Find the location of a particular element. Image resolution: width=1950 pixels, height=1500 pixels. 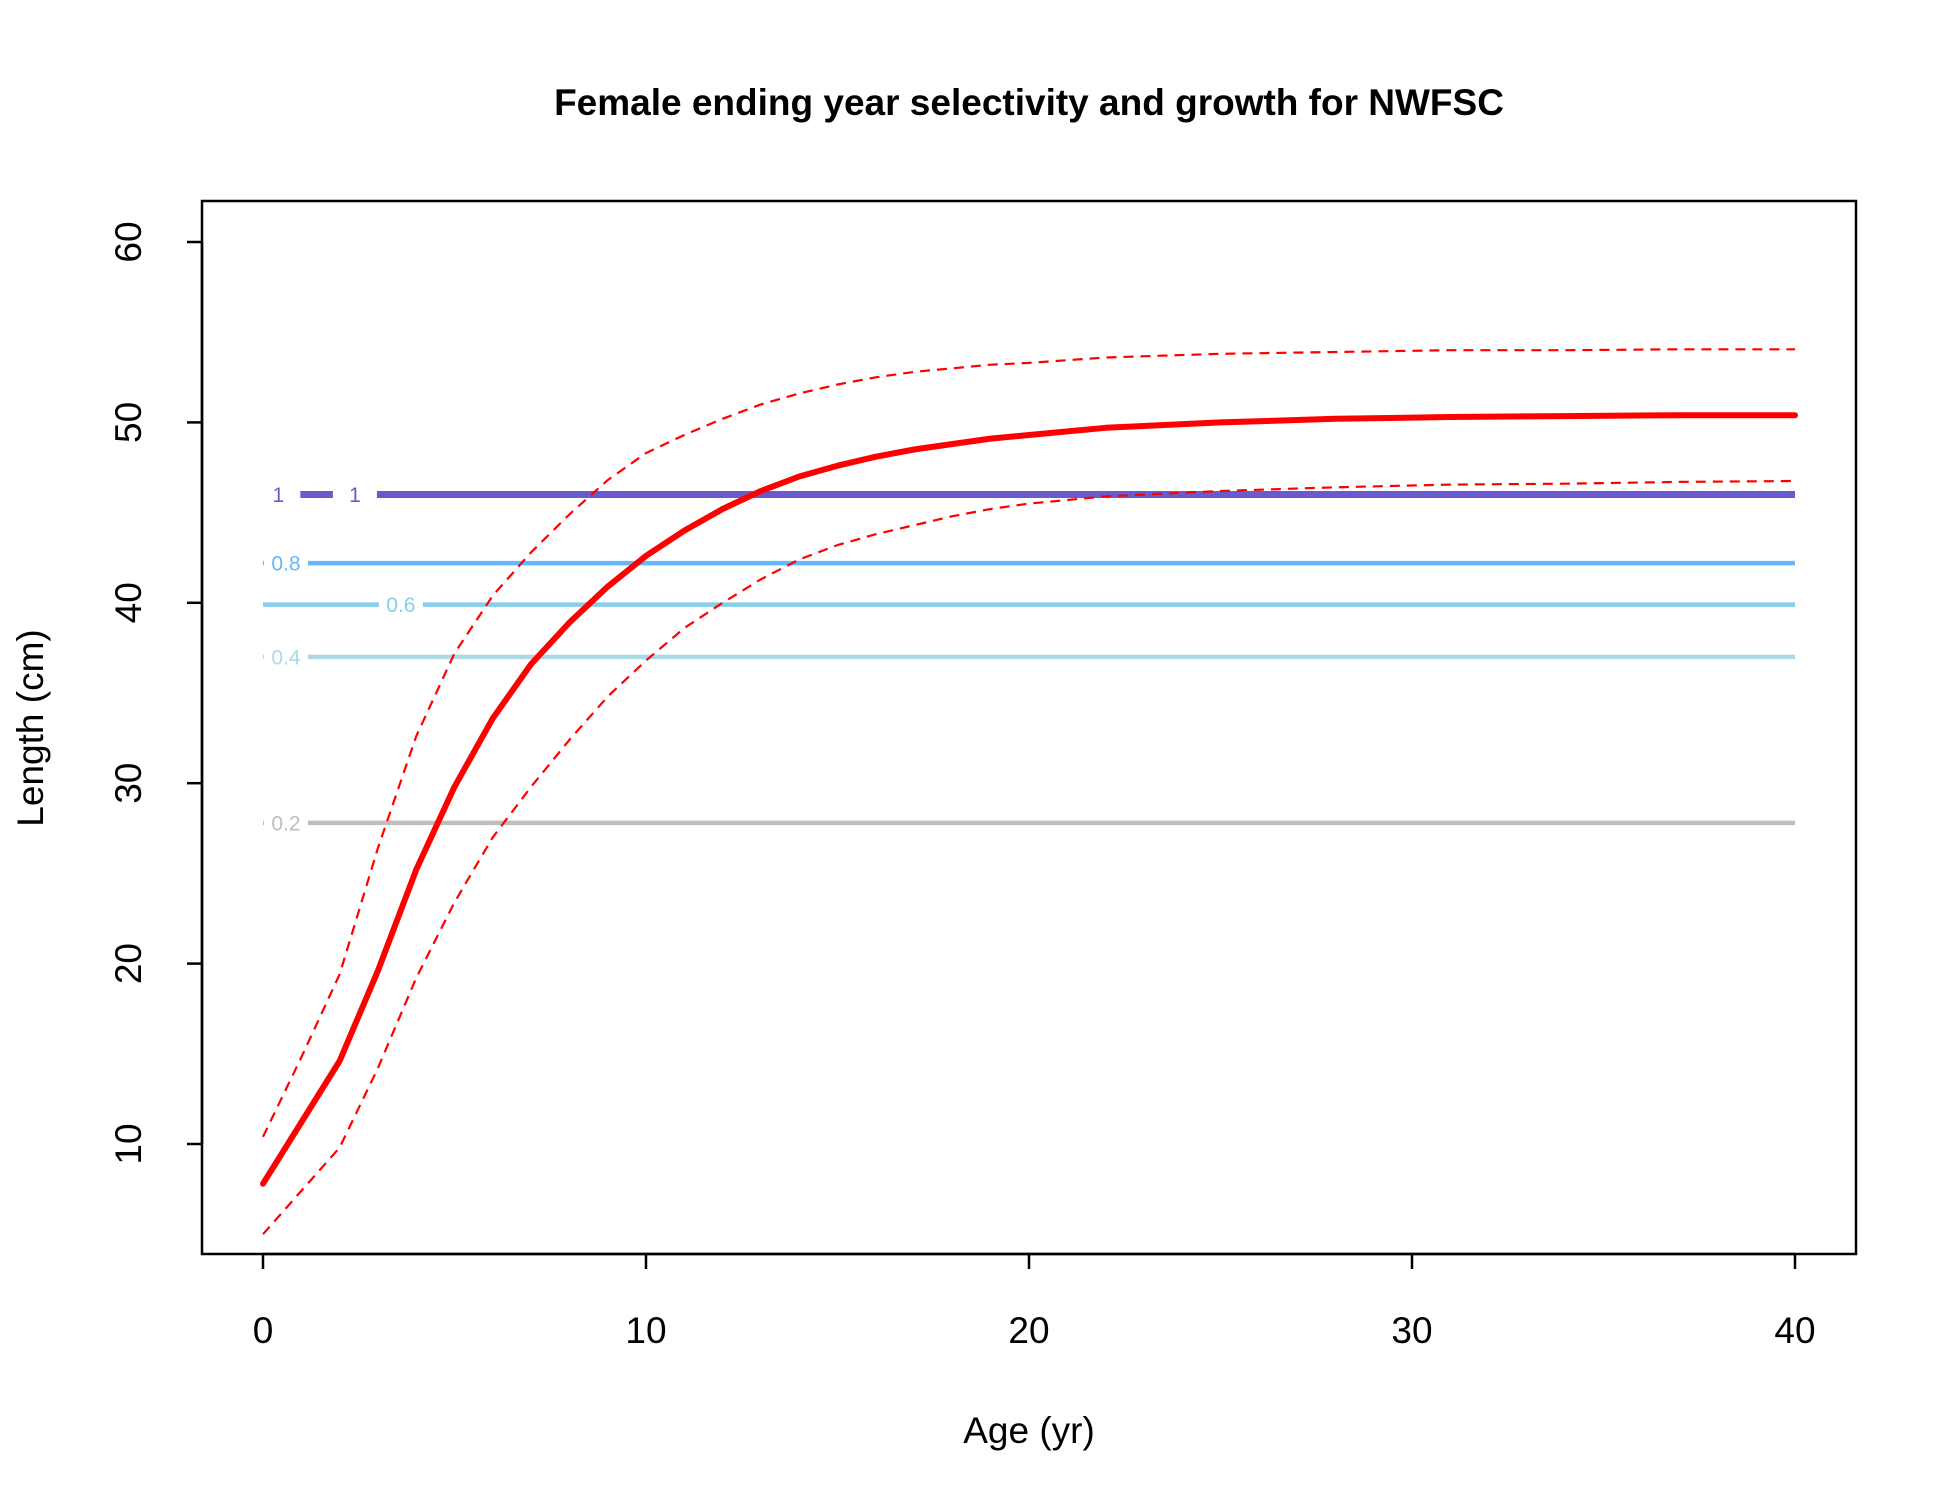

contour-label-0-8: 0.8 is located at coordinates (285, 564).